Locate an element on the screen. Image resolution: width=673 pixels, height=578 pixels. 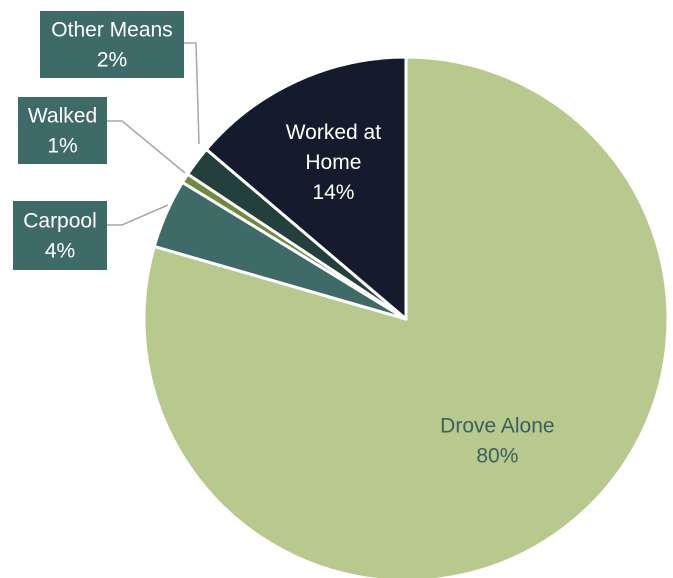
leader-line-carpool is located at coordinates (138, 215).